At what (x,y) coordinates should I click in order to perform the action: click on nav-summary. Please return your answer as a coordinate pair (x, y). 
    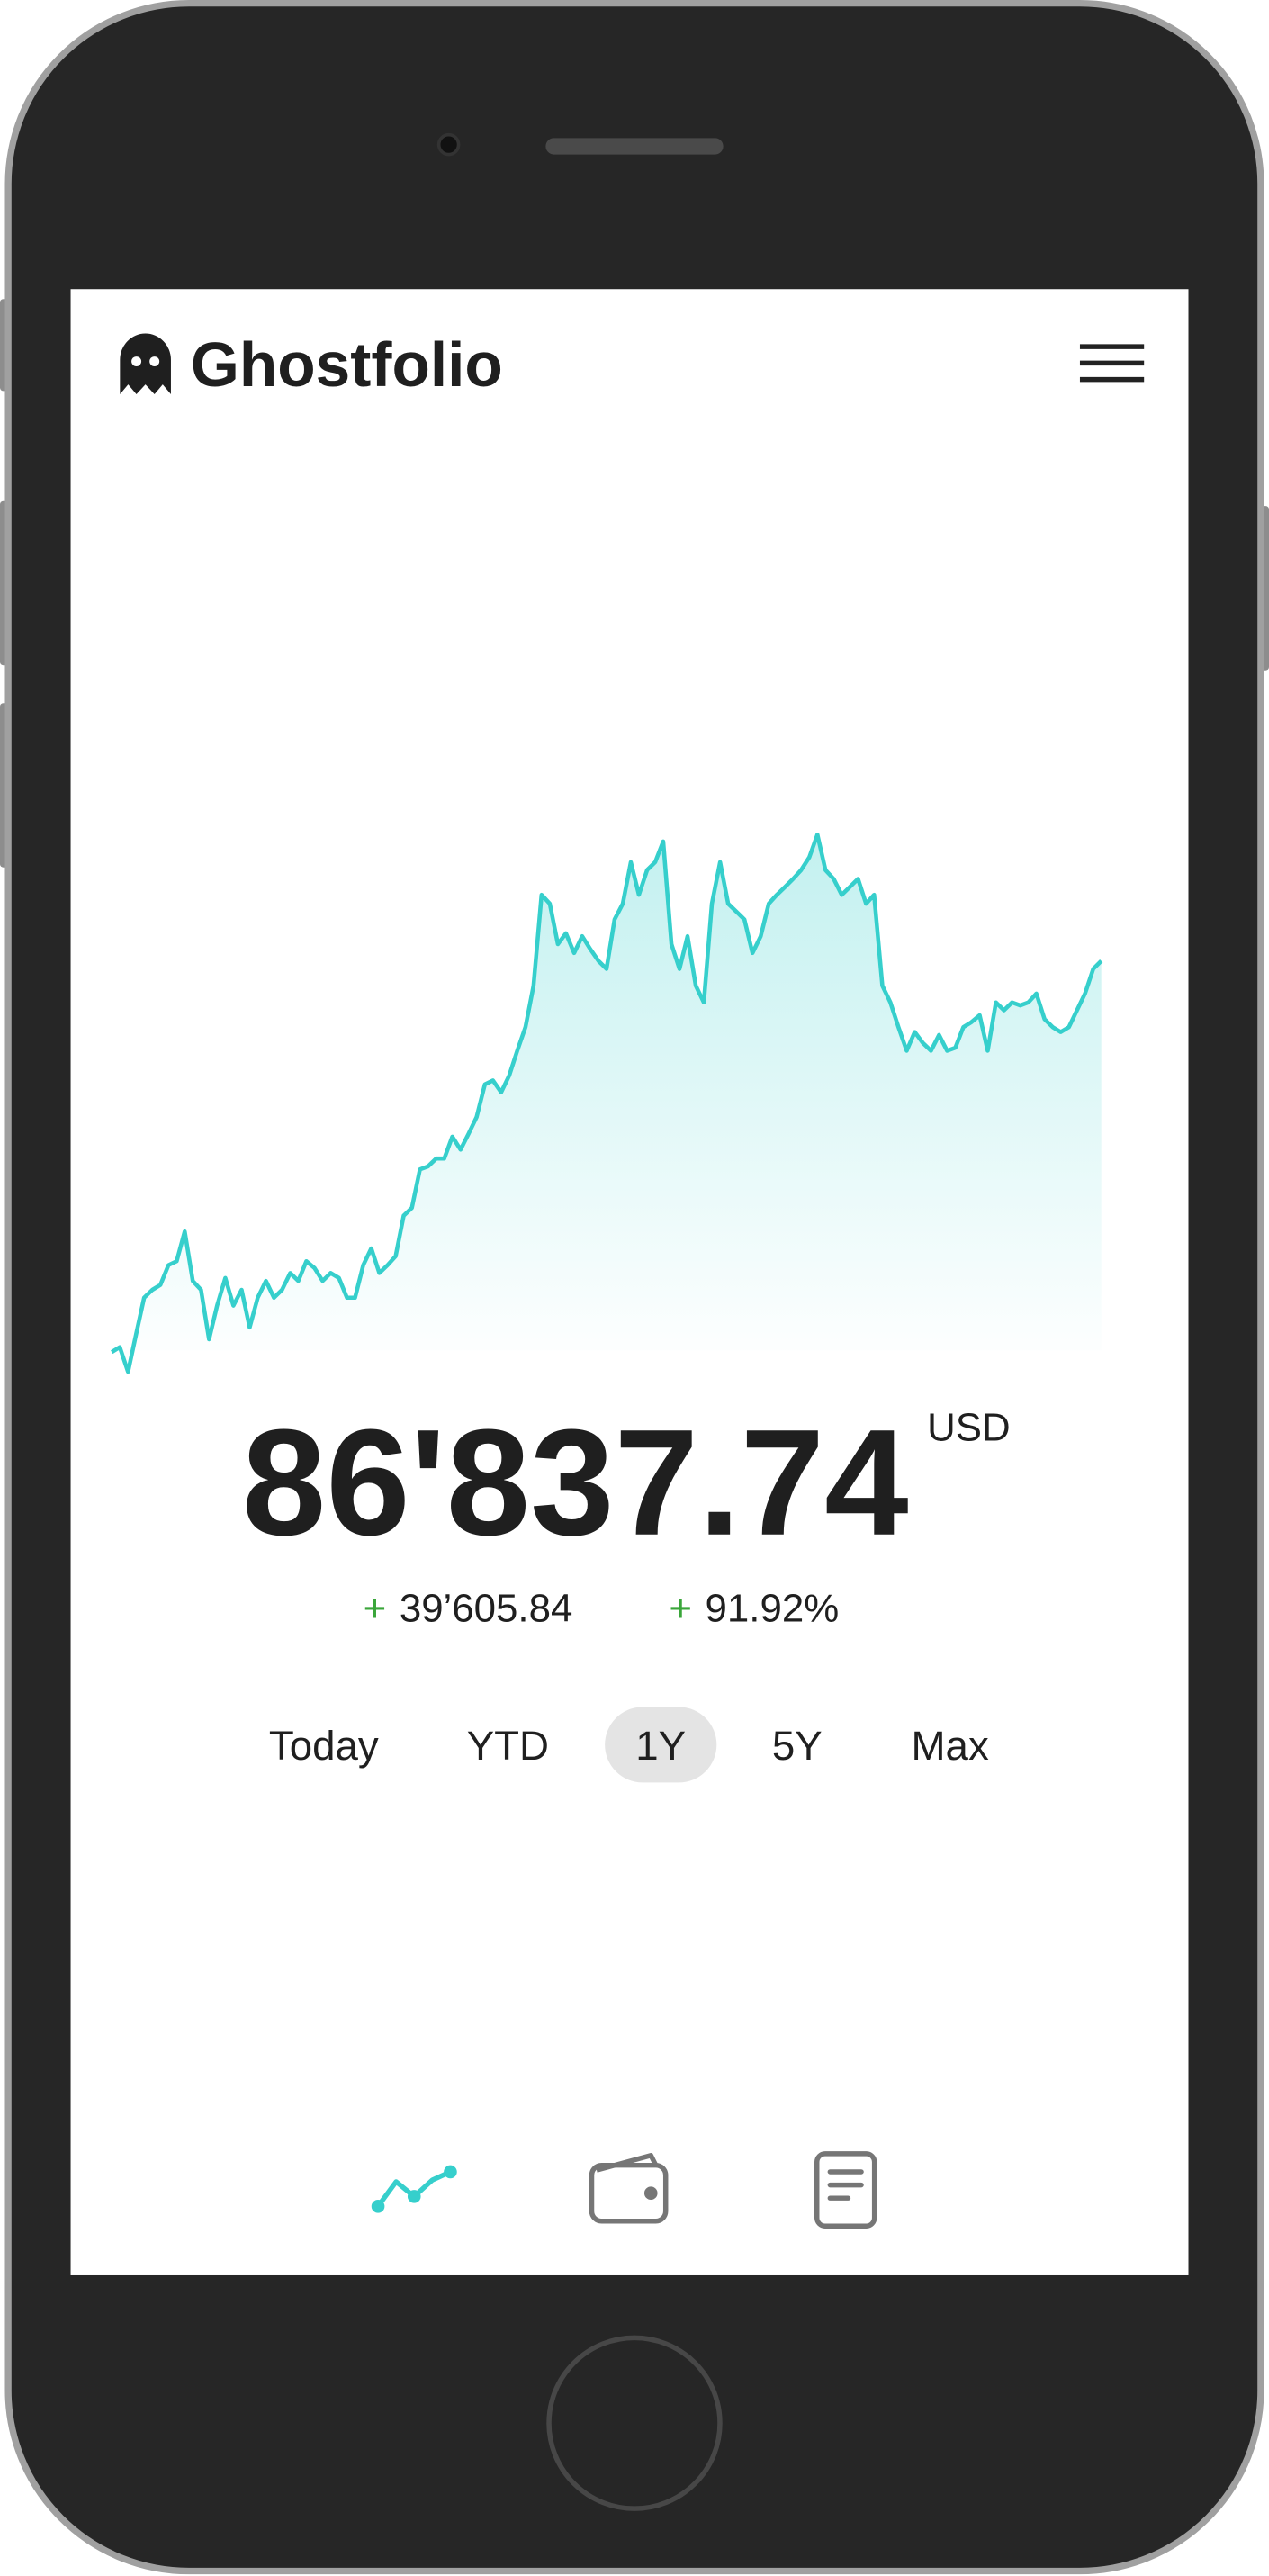
    Looking at the image, I should click on (846, 2190).